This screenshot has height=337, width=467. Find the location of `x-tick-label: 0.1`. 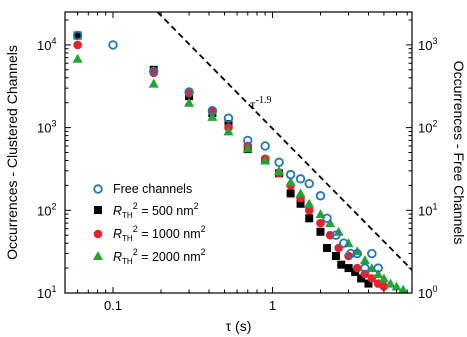

x-tick-label: 0.1 is located at coordinates (113, 305).